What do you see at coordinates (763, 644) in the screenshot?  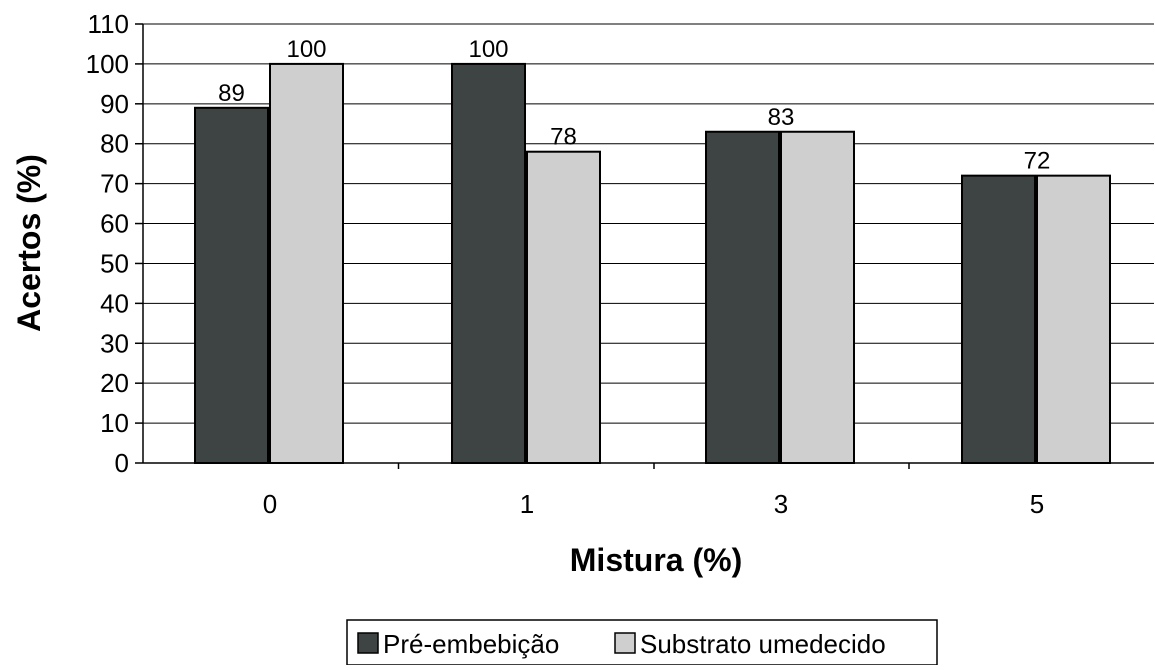 I see `legend-label-substrato-umedecido: Substrato umedecido` at bounding box center [763, 644].